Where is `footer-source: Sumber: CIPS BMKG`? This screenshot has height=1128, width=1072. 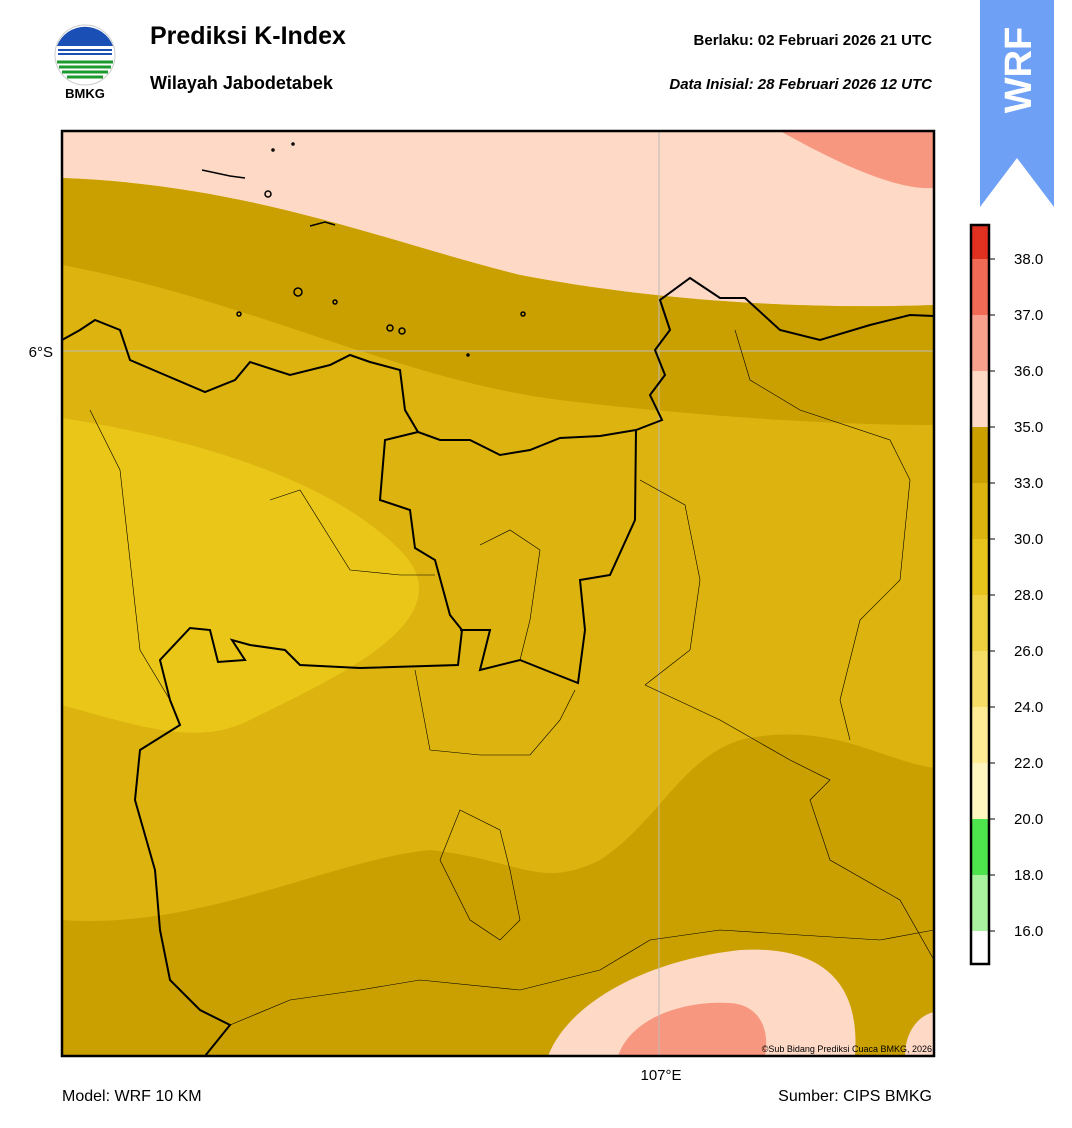 footer-source: Sumber: CIPS BMKG is located at coordinates (855, 1096).